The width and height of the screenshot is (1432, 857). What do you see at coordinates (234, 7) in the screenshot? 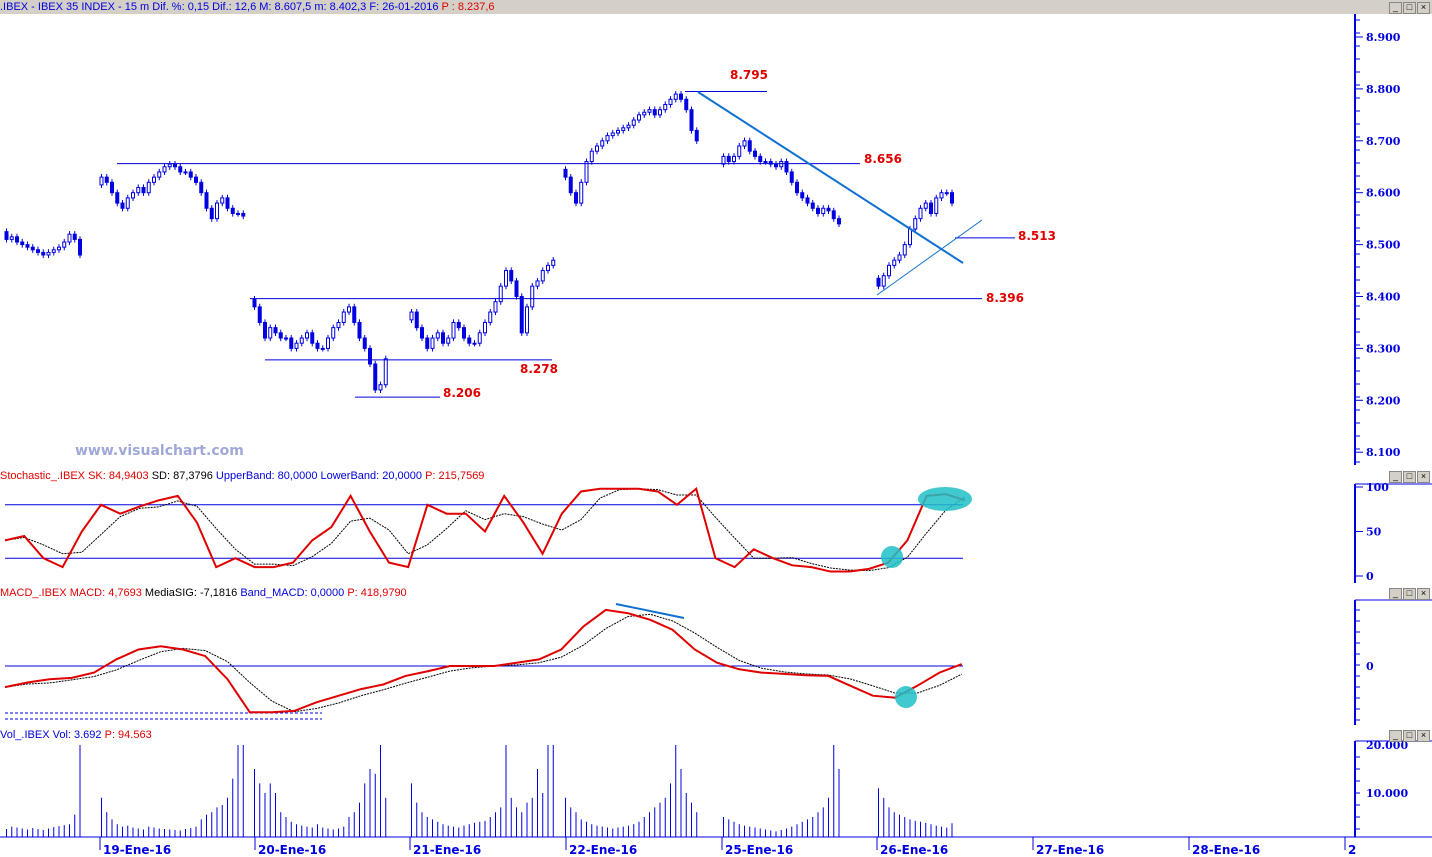
I see `dif-label: Dif.: 12,6` at bounding box center [234, 7].